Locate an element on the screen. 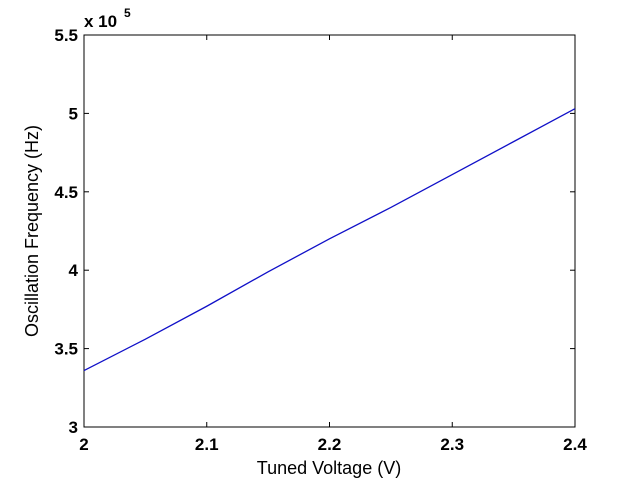  x-tick-label: 2.4 is located at coordinates (575, 444).